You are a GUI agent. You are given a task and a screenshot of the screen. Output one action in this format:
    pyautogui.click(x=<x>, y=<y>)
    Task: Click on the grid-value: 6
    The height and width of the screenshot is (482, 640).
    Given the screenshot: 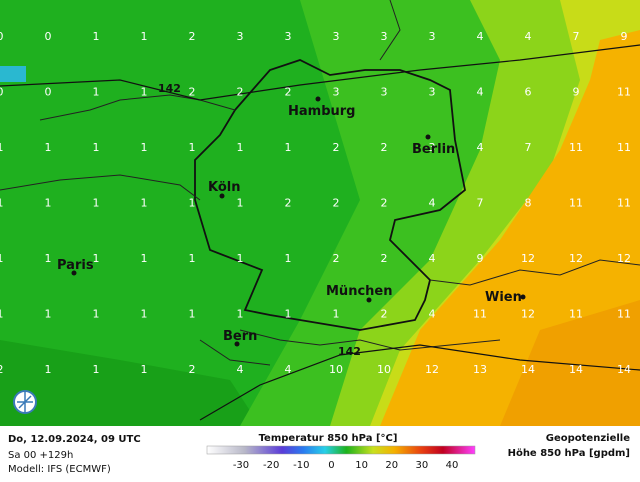 What is the action you would take?
    pyautogui.click(x=528, y=92)
    